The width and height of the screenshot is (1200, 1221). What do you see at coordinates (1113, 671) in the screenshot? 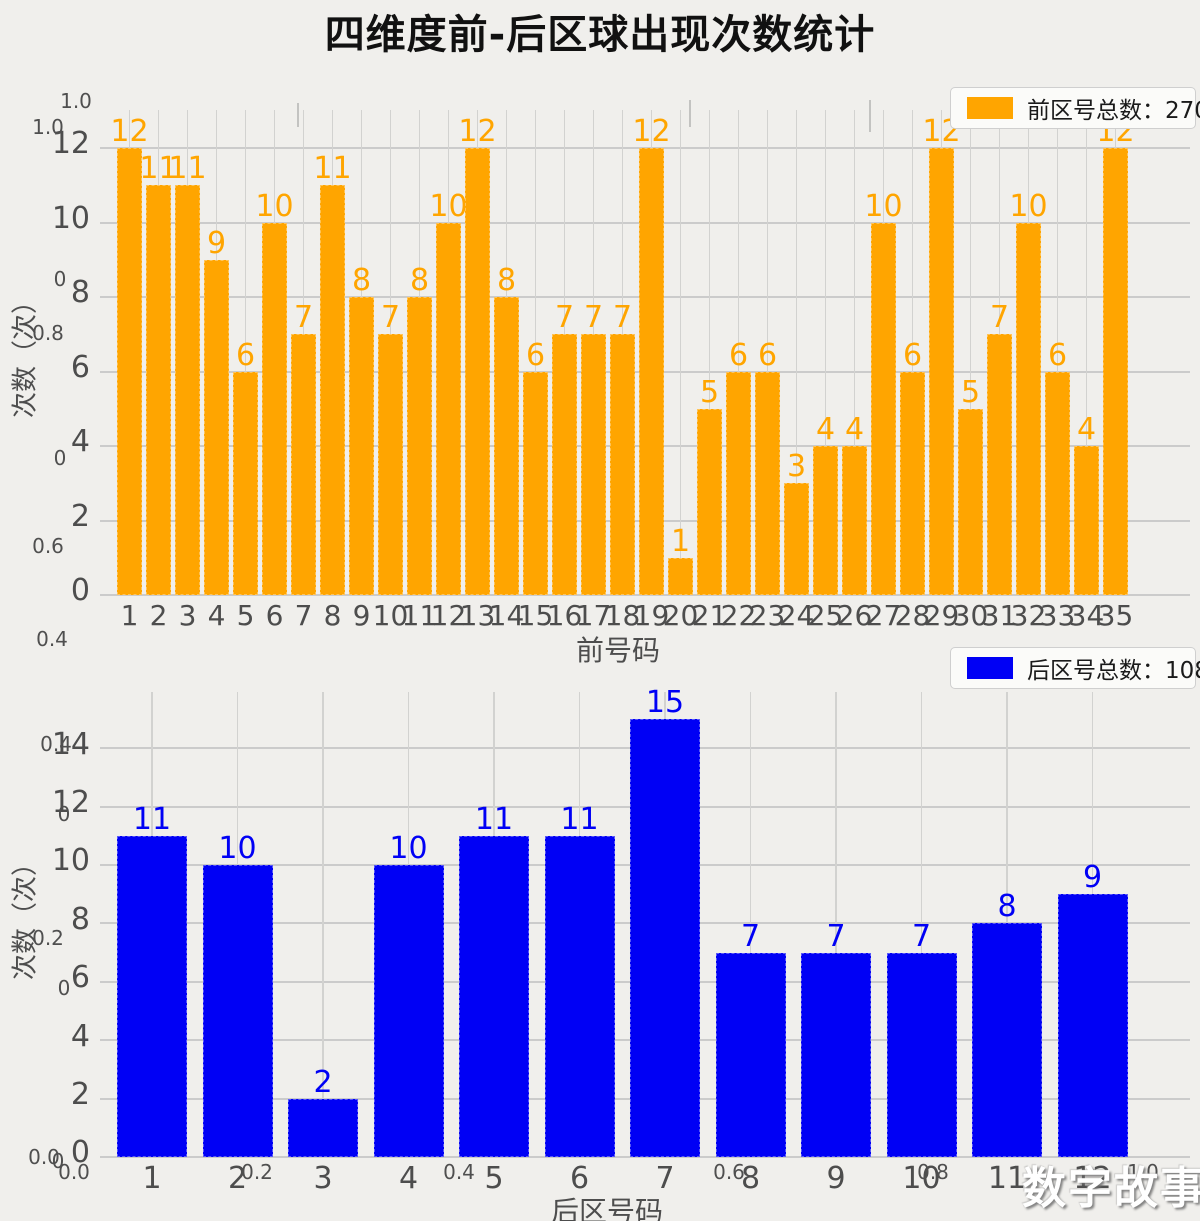
I see `back-legend-label: 后区号总数：108` at bounding box center [1113, 671].